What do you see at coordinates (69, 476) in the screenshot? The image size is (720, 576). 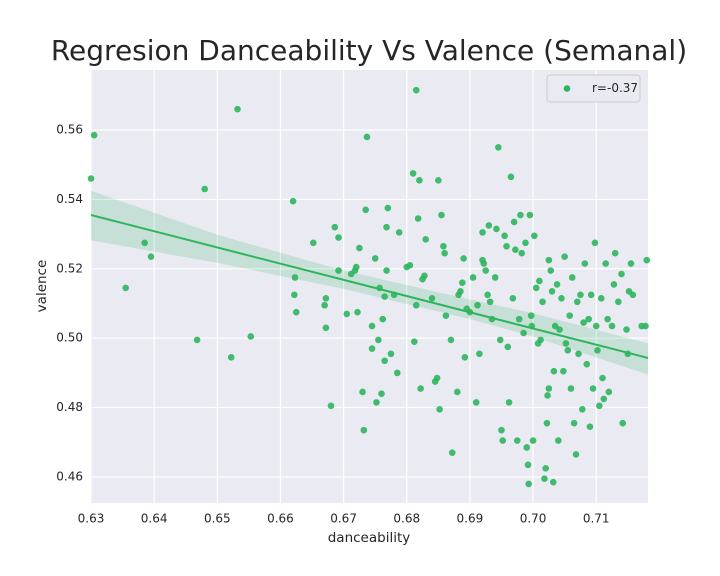 I see `y-tick-label: 0.46` at bounding box center [69, 476].